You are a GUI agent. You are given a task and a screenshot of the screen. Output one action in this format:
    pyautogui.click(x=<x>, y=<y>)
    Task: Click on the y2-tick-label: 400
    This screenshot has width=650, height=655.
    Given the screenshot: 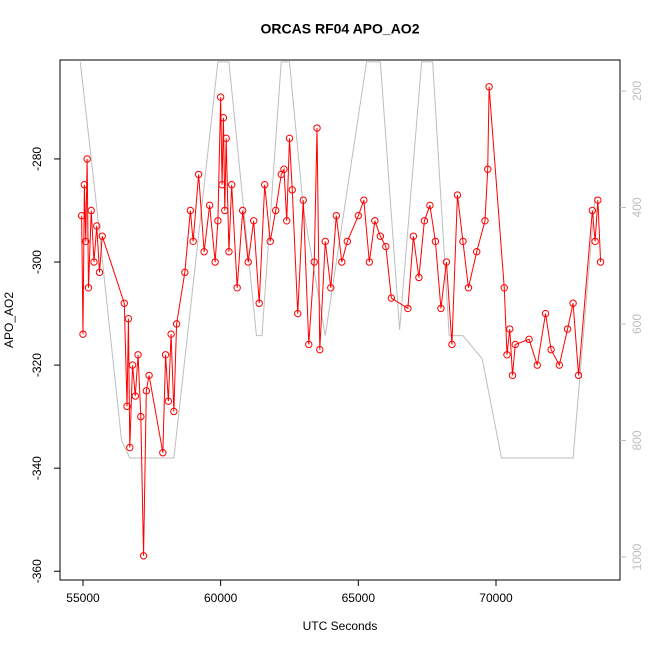 What is the action you would take?
    pyautogui.click(x=637, y=207)
    